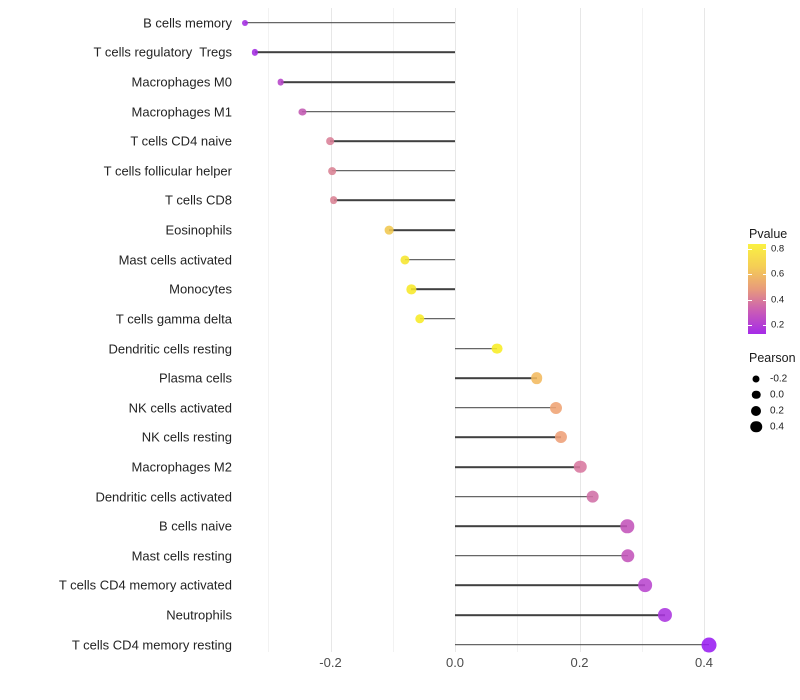  Describe the element at coordinates (180, 408) in the screenshot. I see `row-label: NK cells activated` at that location.